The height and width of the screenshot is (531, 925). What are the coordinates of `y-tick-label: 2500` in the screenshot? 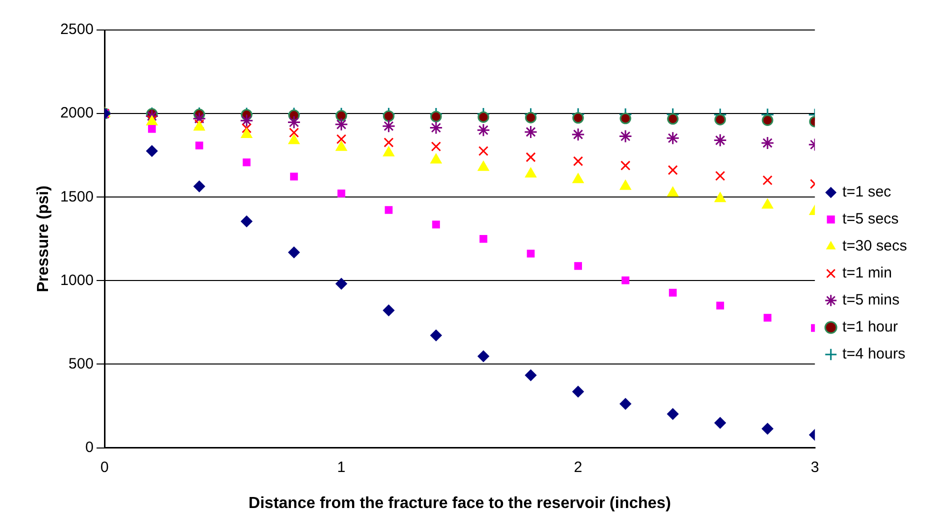 It's located at (77, 29).